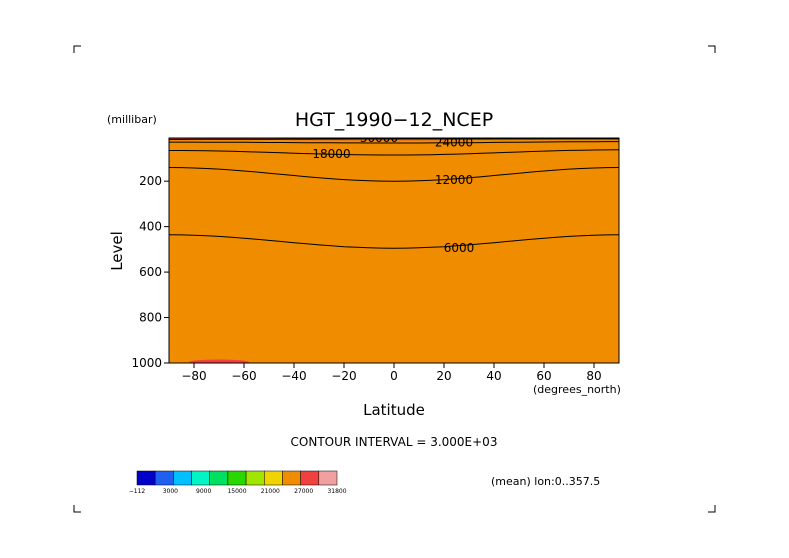 This screenshot has height=558, width=789. I want to click on crop-mark-bottom-right, so click(712, 509).